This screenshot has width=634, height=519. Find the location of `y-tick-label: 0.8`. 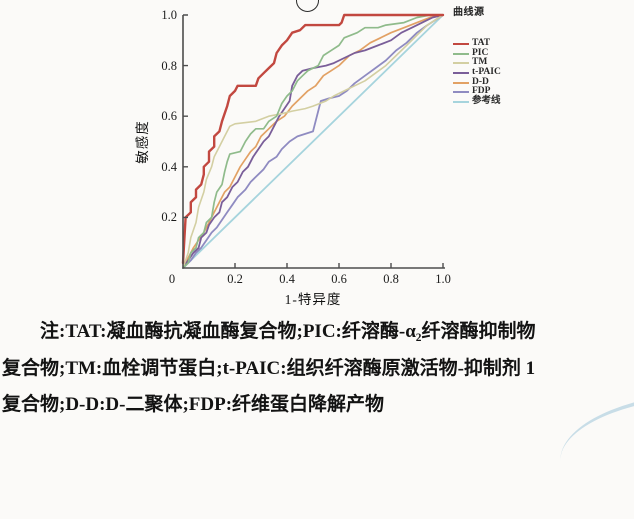

y-tick-label: 0.8 is located at coordinates (169, 65).